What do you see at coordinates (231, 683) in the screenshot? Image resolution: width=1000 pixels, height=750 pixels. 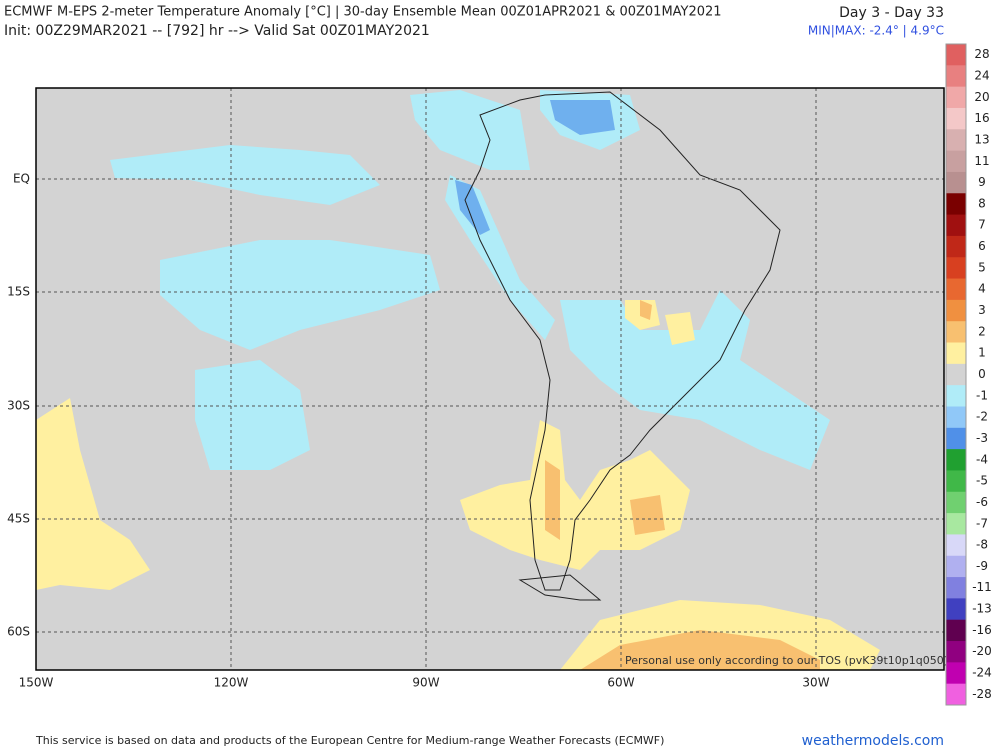 I see `lon-label: 120W` at bounding box center [231, 683].